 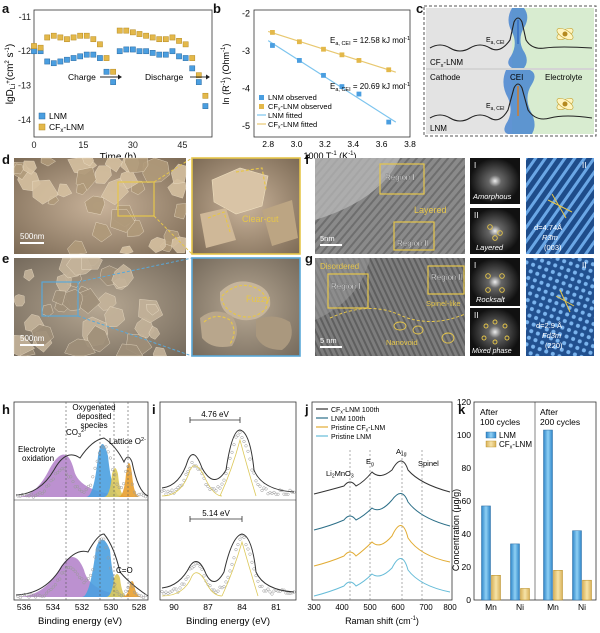 I want to click on panel-b-yticks: -2 -3 -4 -5, so click(x=246, y=70).